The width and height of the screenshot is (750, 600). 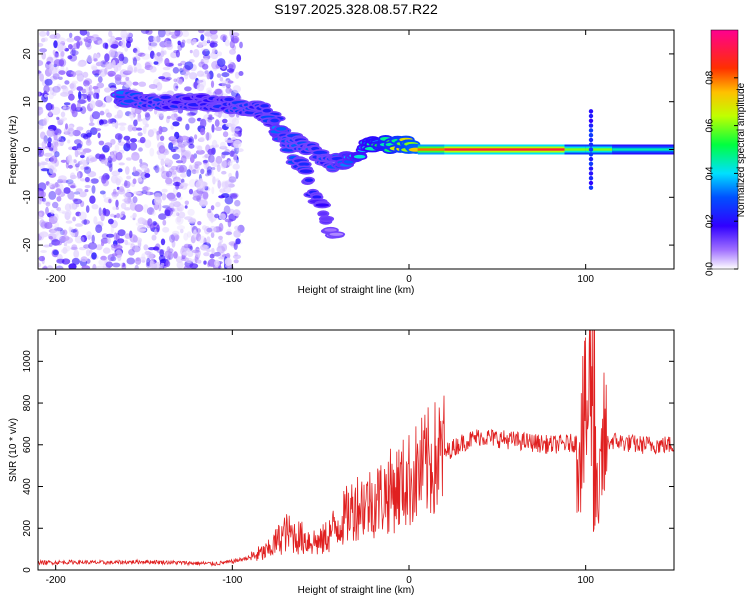 What do you see at coordinates (741, 149) in the screenshot?
I see `colorbar-label: Normalized spectral amplitude` at bounding box center [741, 149].